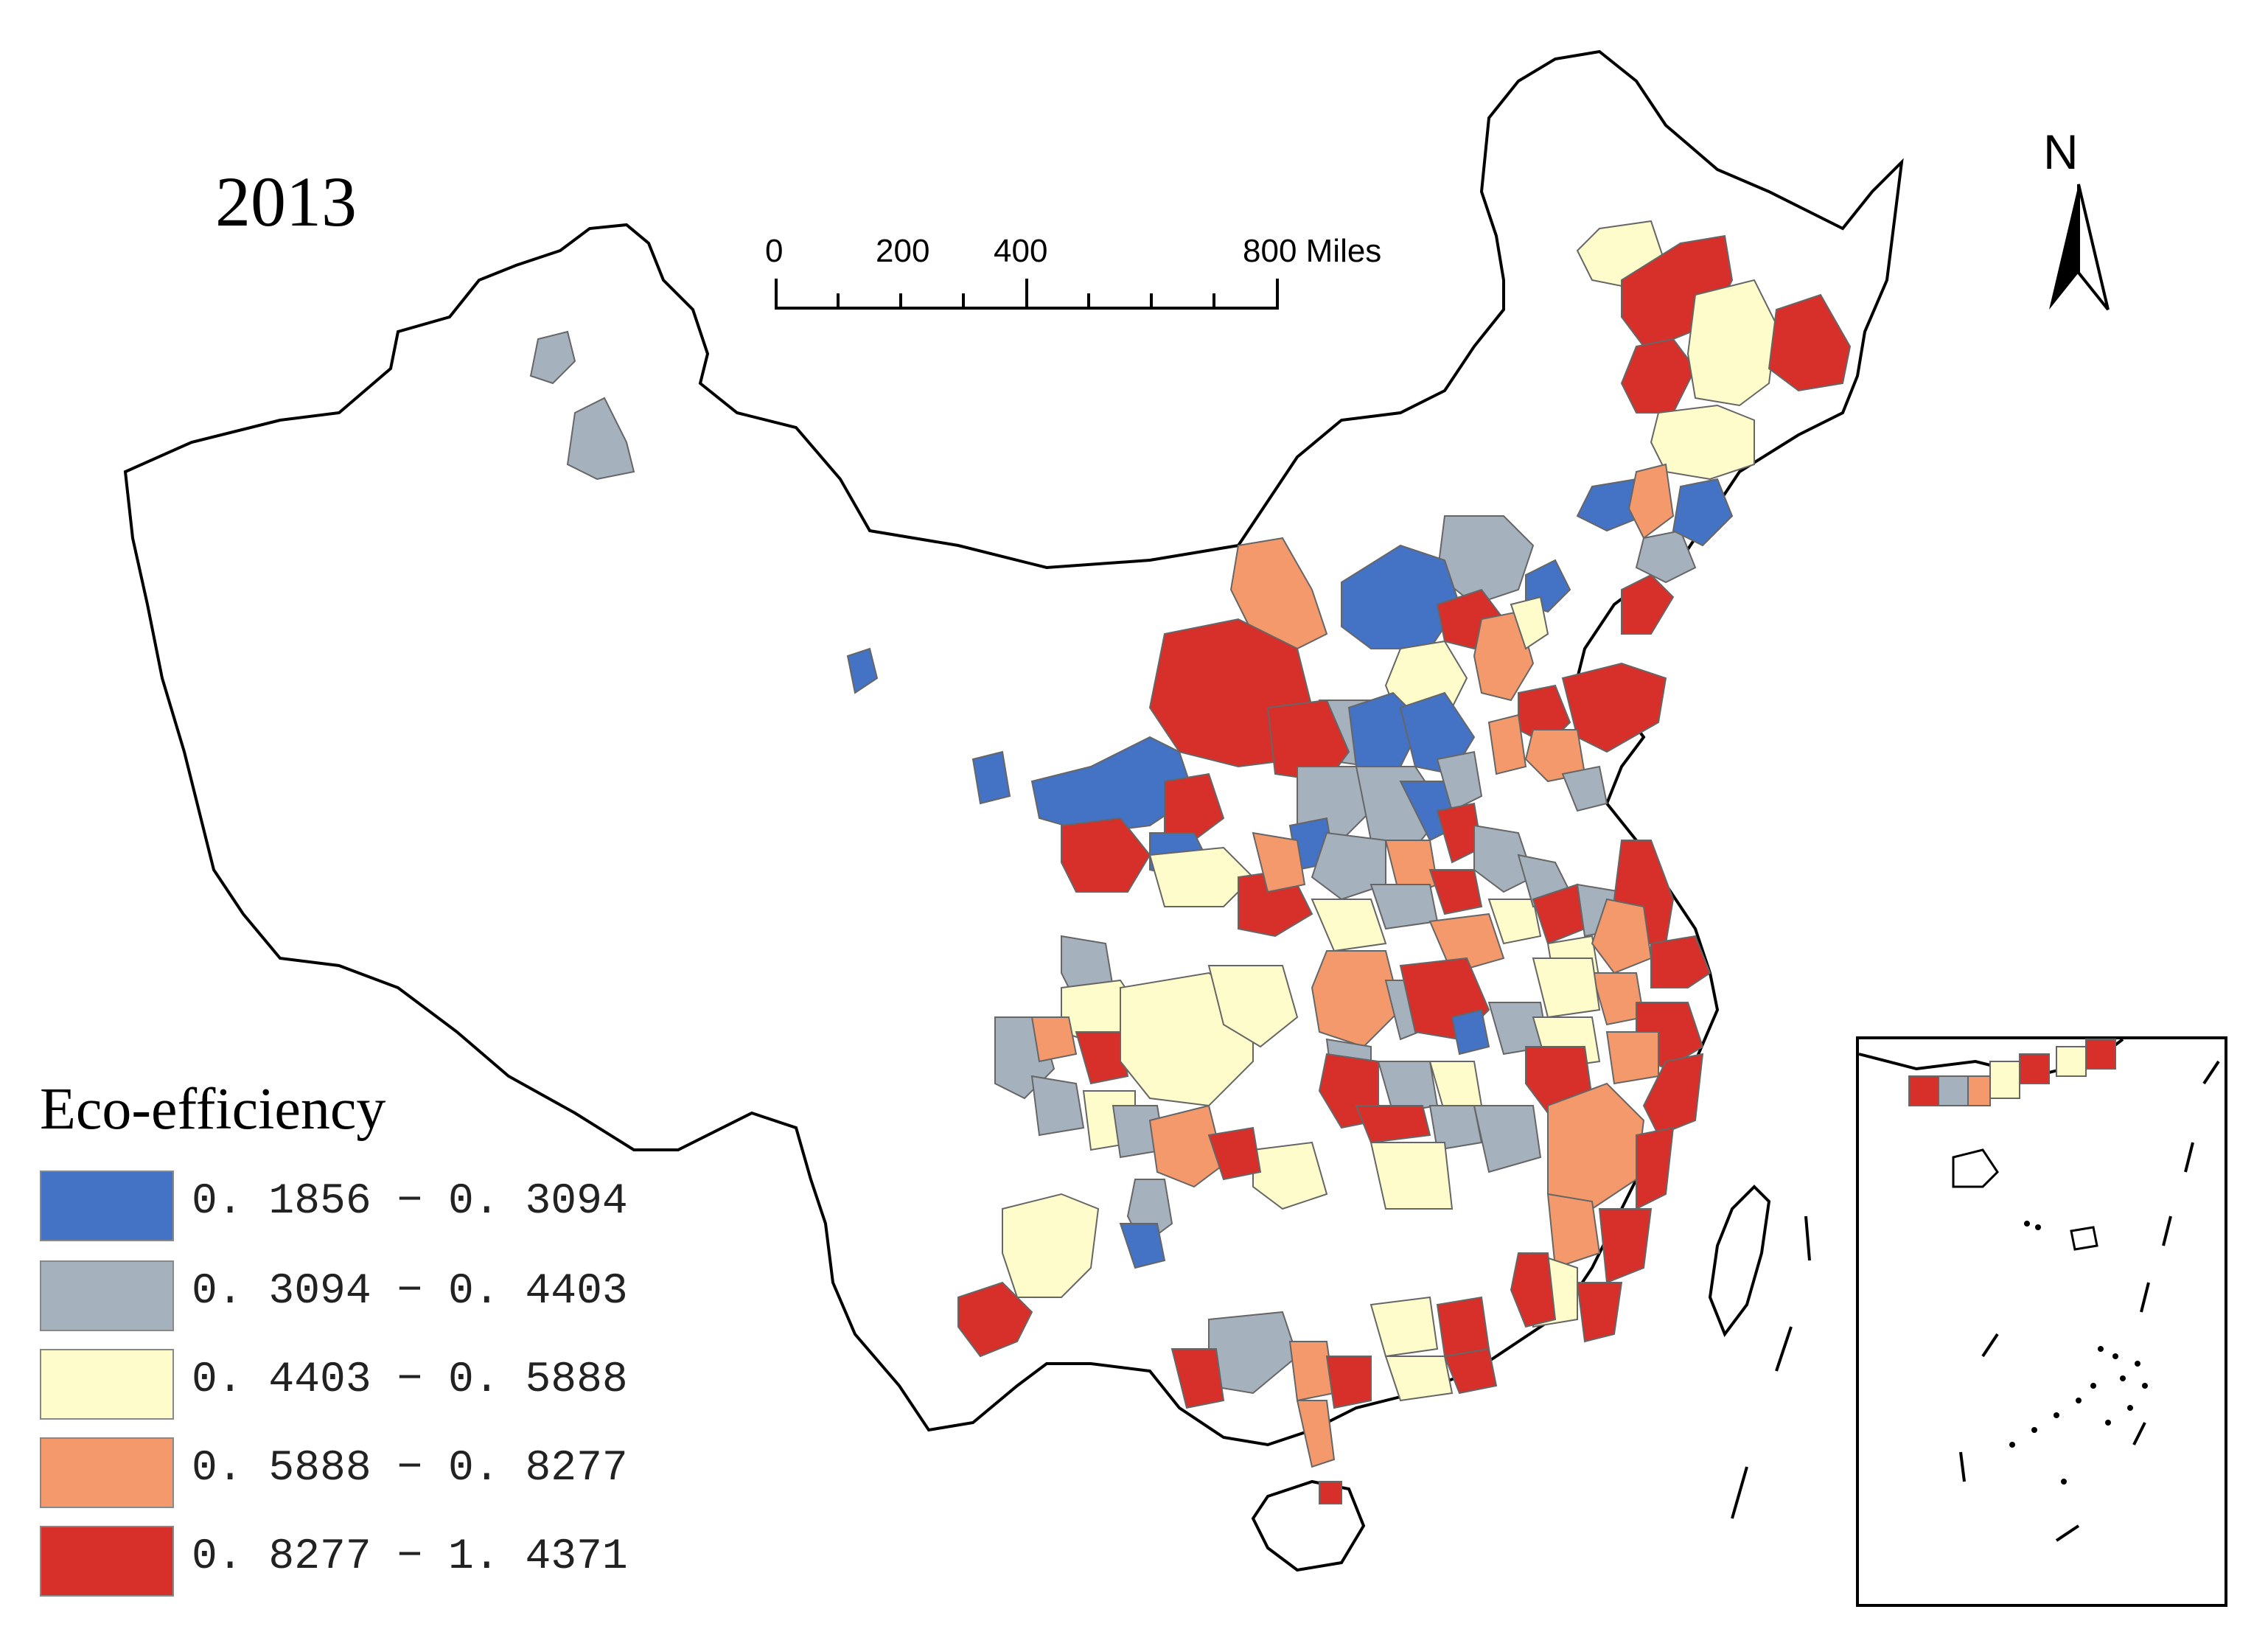 The height and width of the screenshot is (1629, 2268). What do you see at coordinates (903, 251) in the screenshot?
I see `scale-label-200: 200` at bounding box center [903, 251].